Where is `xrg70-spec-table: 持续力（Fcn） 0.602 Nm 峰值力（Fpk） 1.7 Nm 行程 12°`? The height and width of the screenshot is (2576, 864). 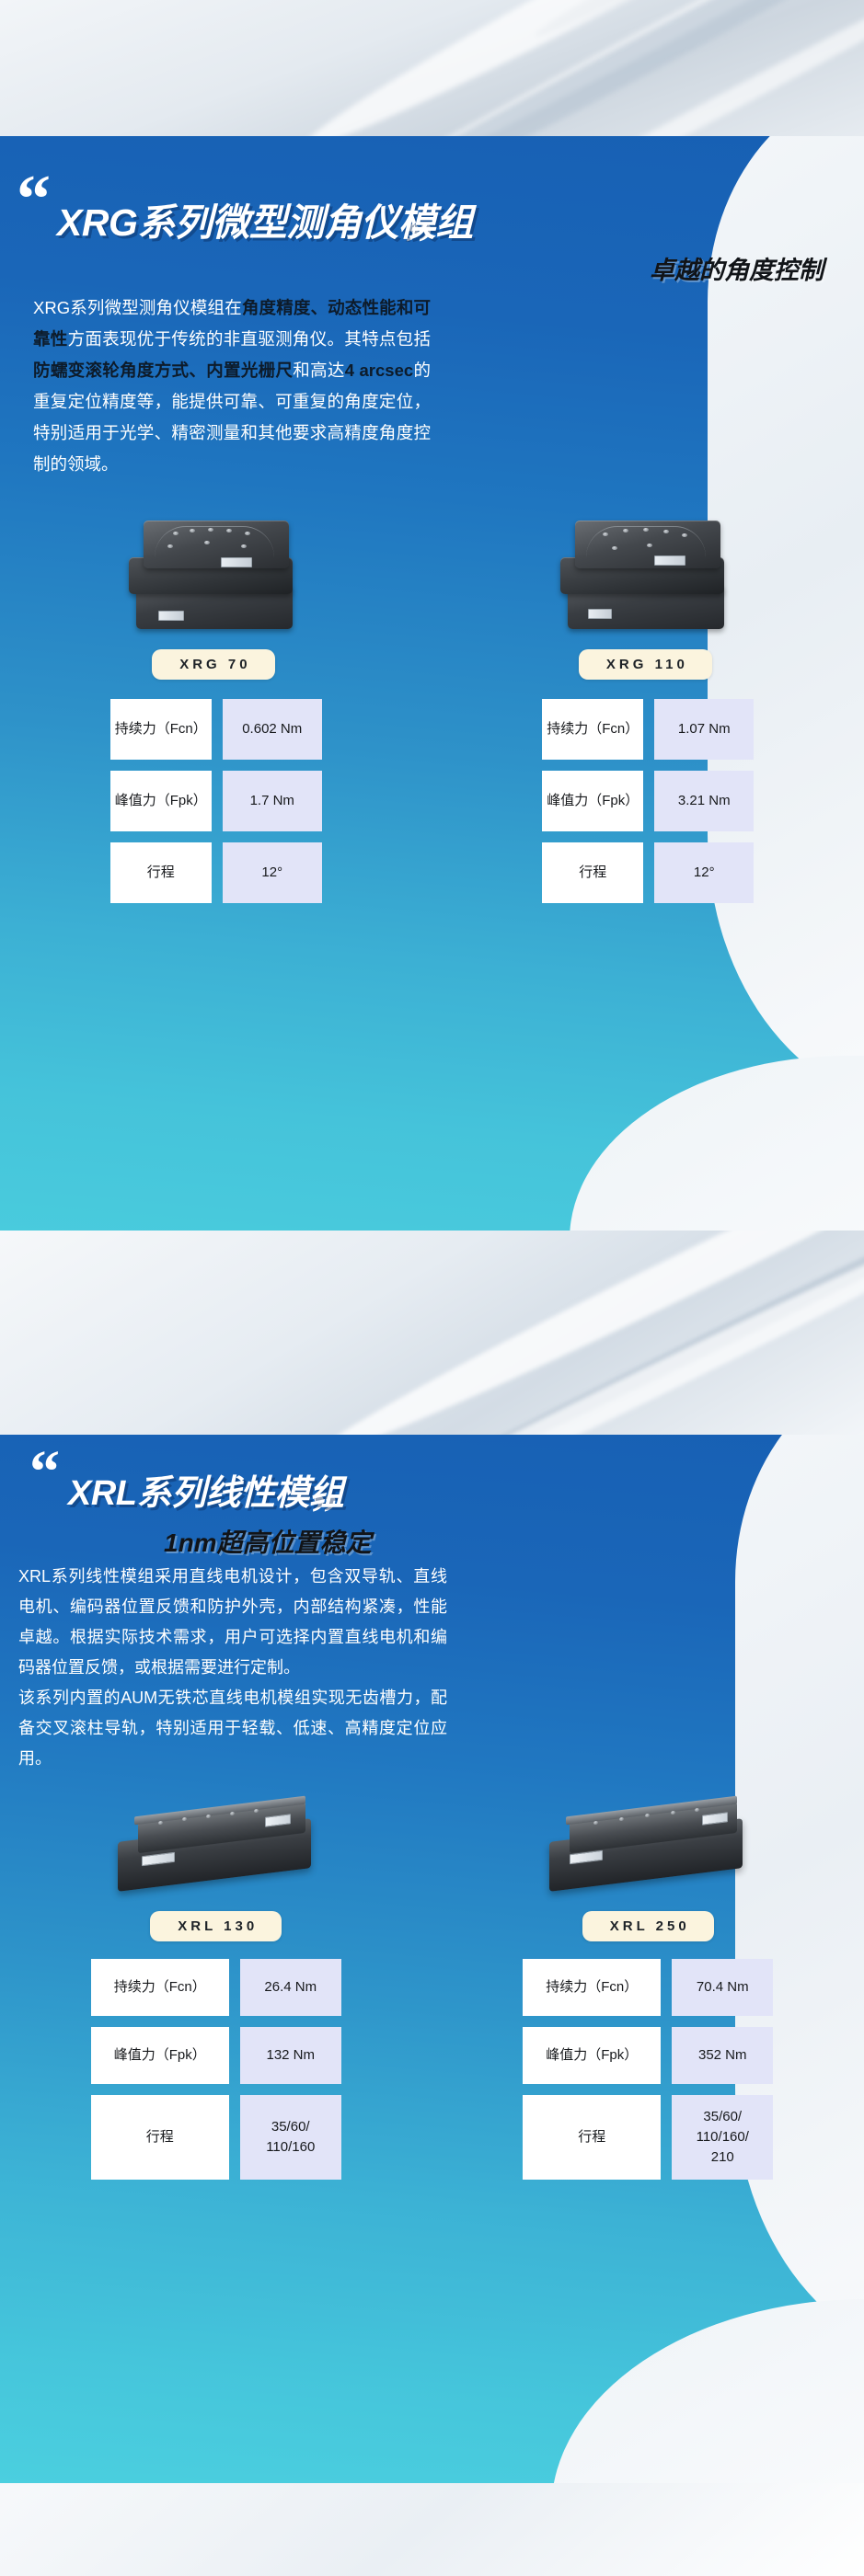
xrg70-spec-table: 持续力（Fcn） 0.602 Nm 峰值力（Fpk） 1.7 Nm 行程 12° is located at coordinates (215, 801).